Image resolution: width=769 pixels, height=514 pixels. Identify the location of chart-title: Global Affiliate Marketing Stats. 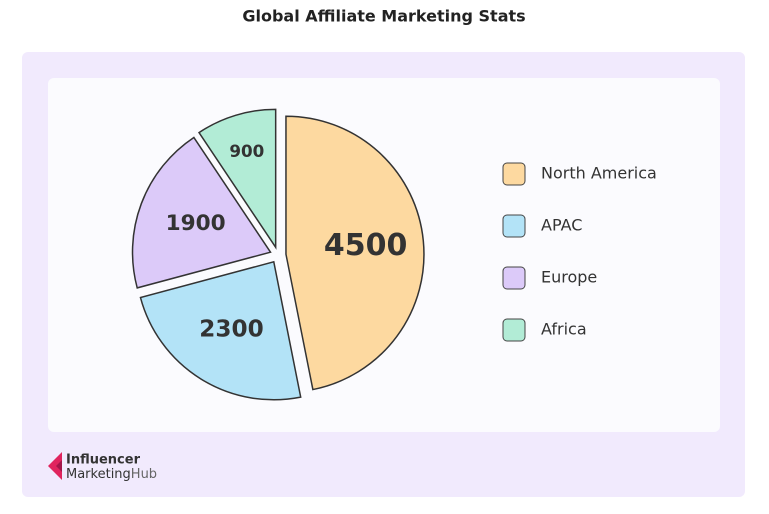
(383, 16).